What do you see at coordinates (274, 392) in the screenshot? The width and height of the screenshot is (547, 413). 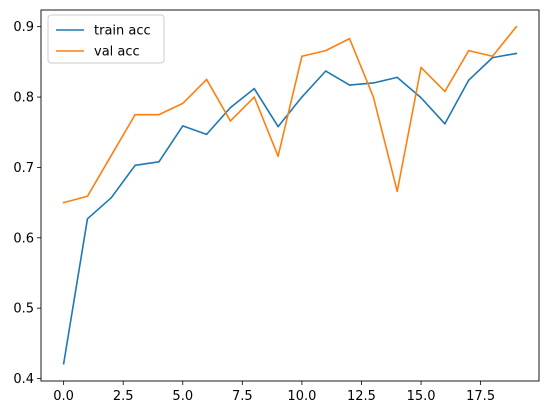 I see `x-axis: 0.0 2.5 5.0 7.5 10.0 12.5 15.0 17.5` at bounding box center [274, 392].